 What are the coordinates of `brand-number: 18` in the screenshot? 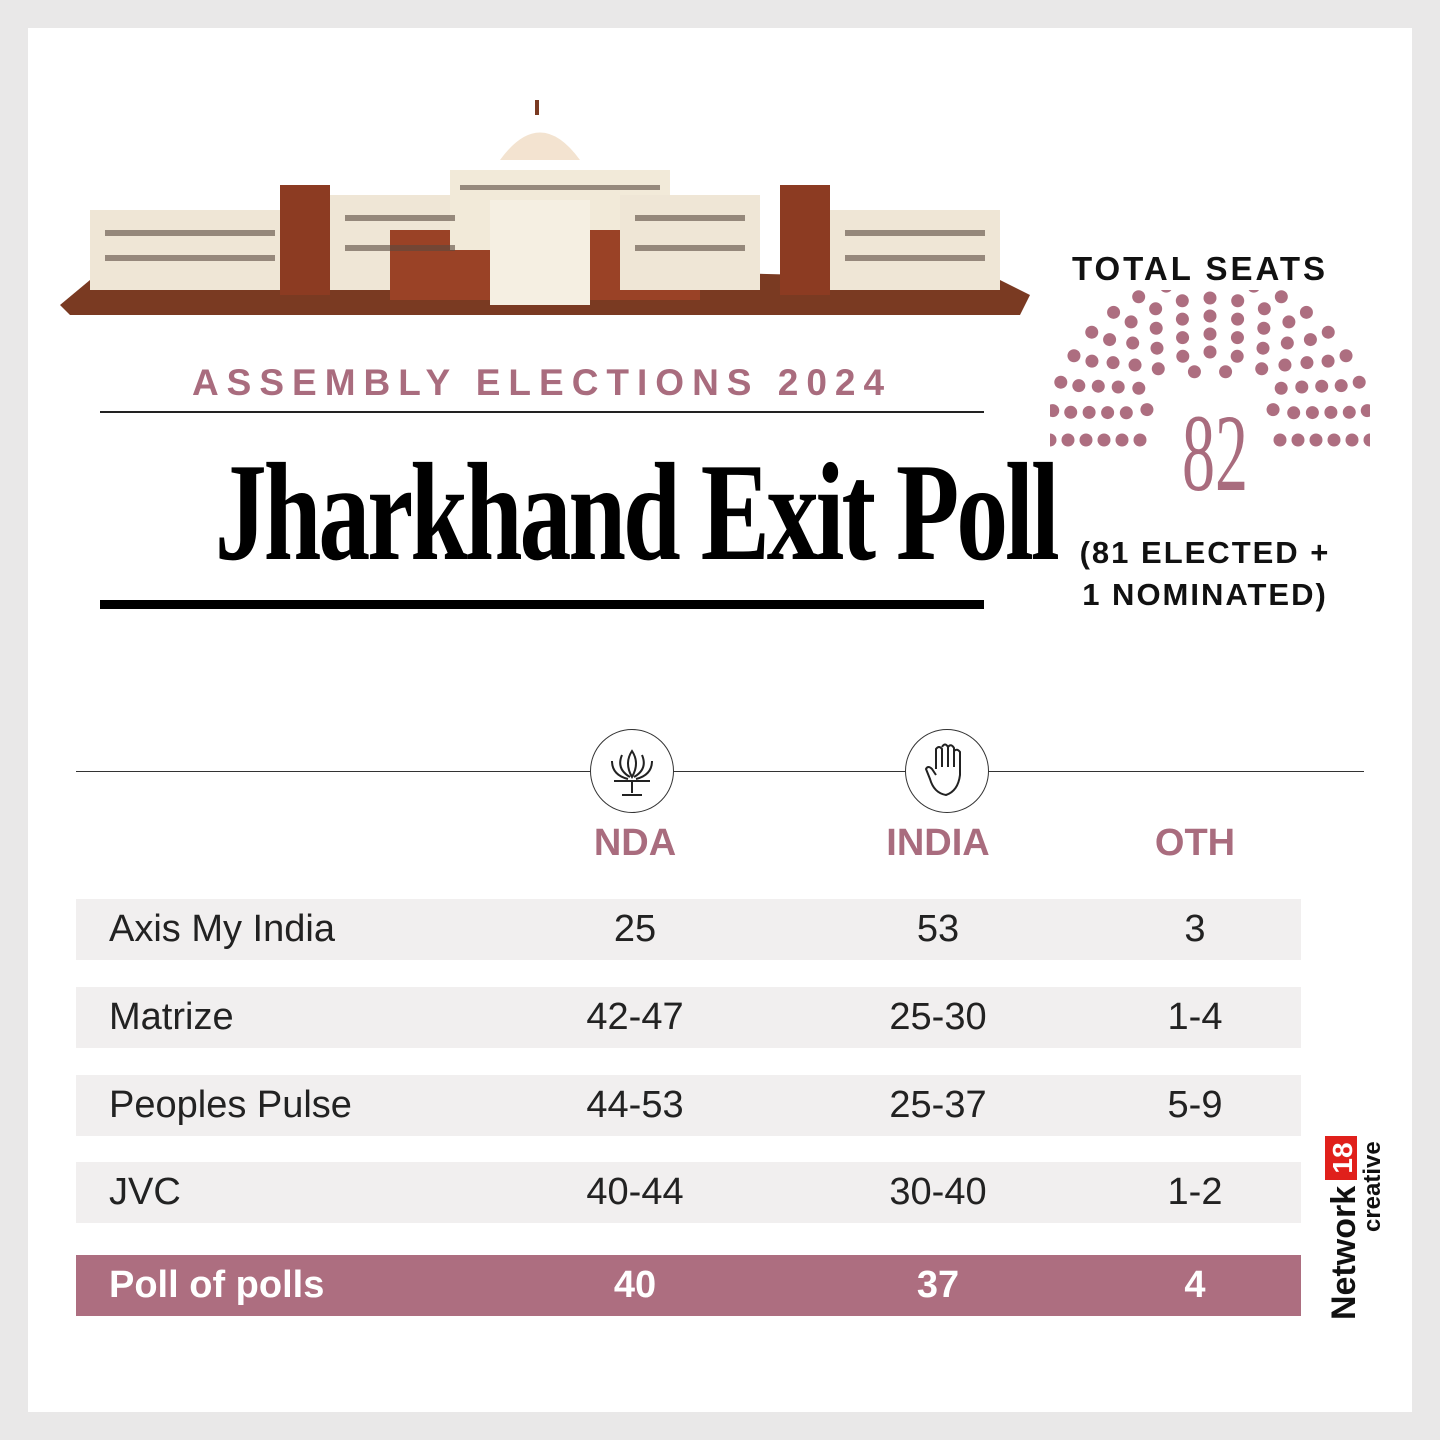 It's located at (1342, 1157).